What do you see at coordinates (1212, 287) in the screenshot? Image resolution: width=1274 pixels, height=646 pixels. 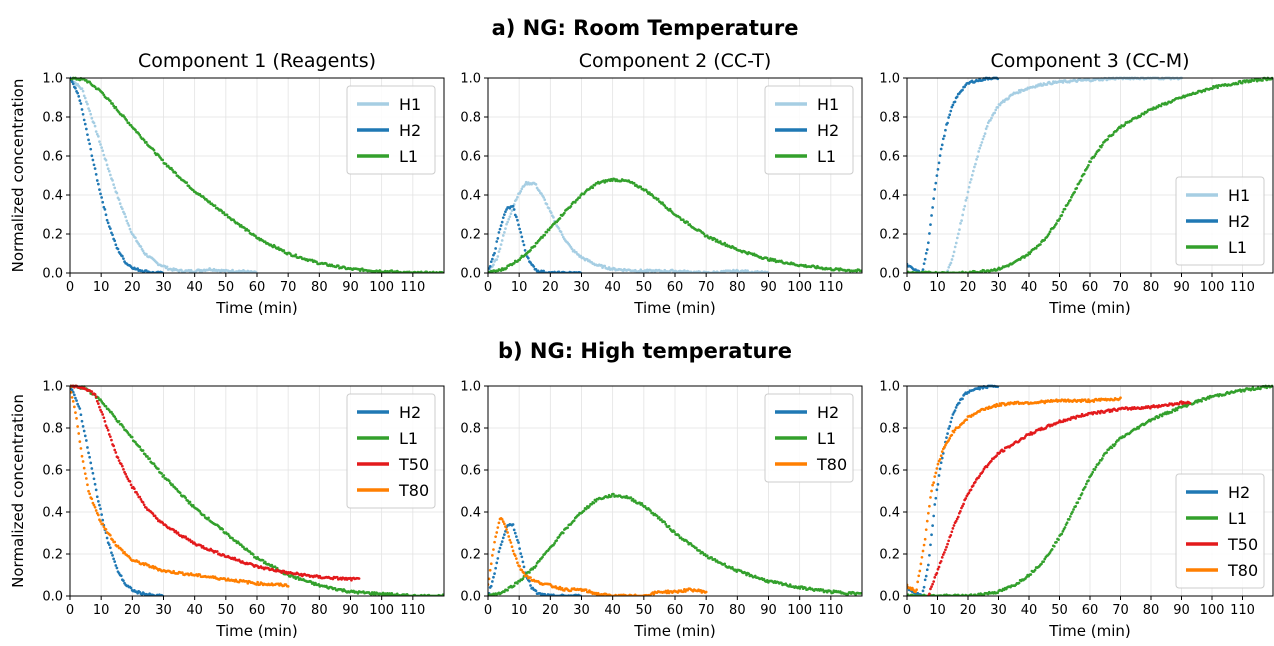 I see `x-tick-label: 100` at bounding box center [1212, 287].